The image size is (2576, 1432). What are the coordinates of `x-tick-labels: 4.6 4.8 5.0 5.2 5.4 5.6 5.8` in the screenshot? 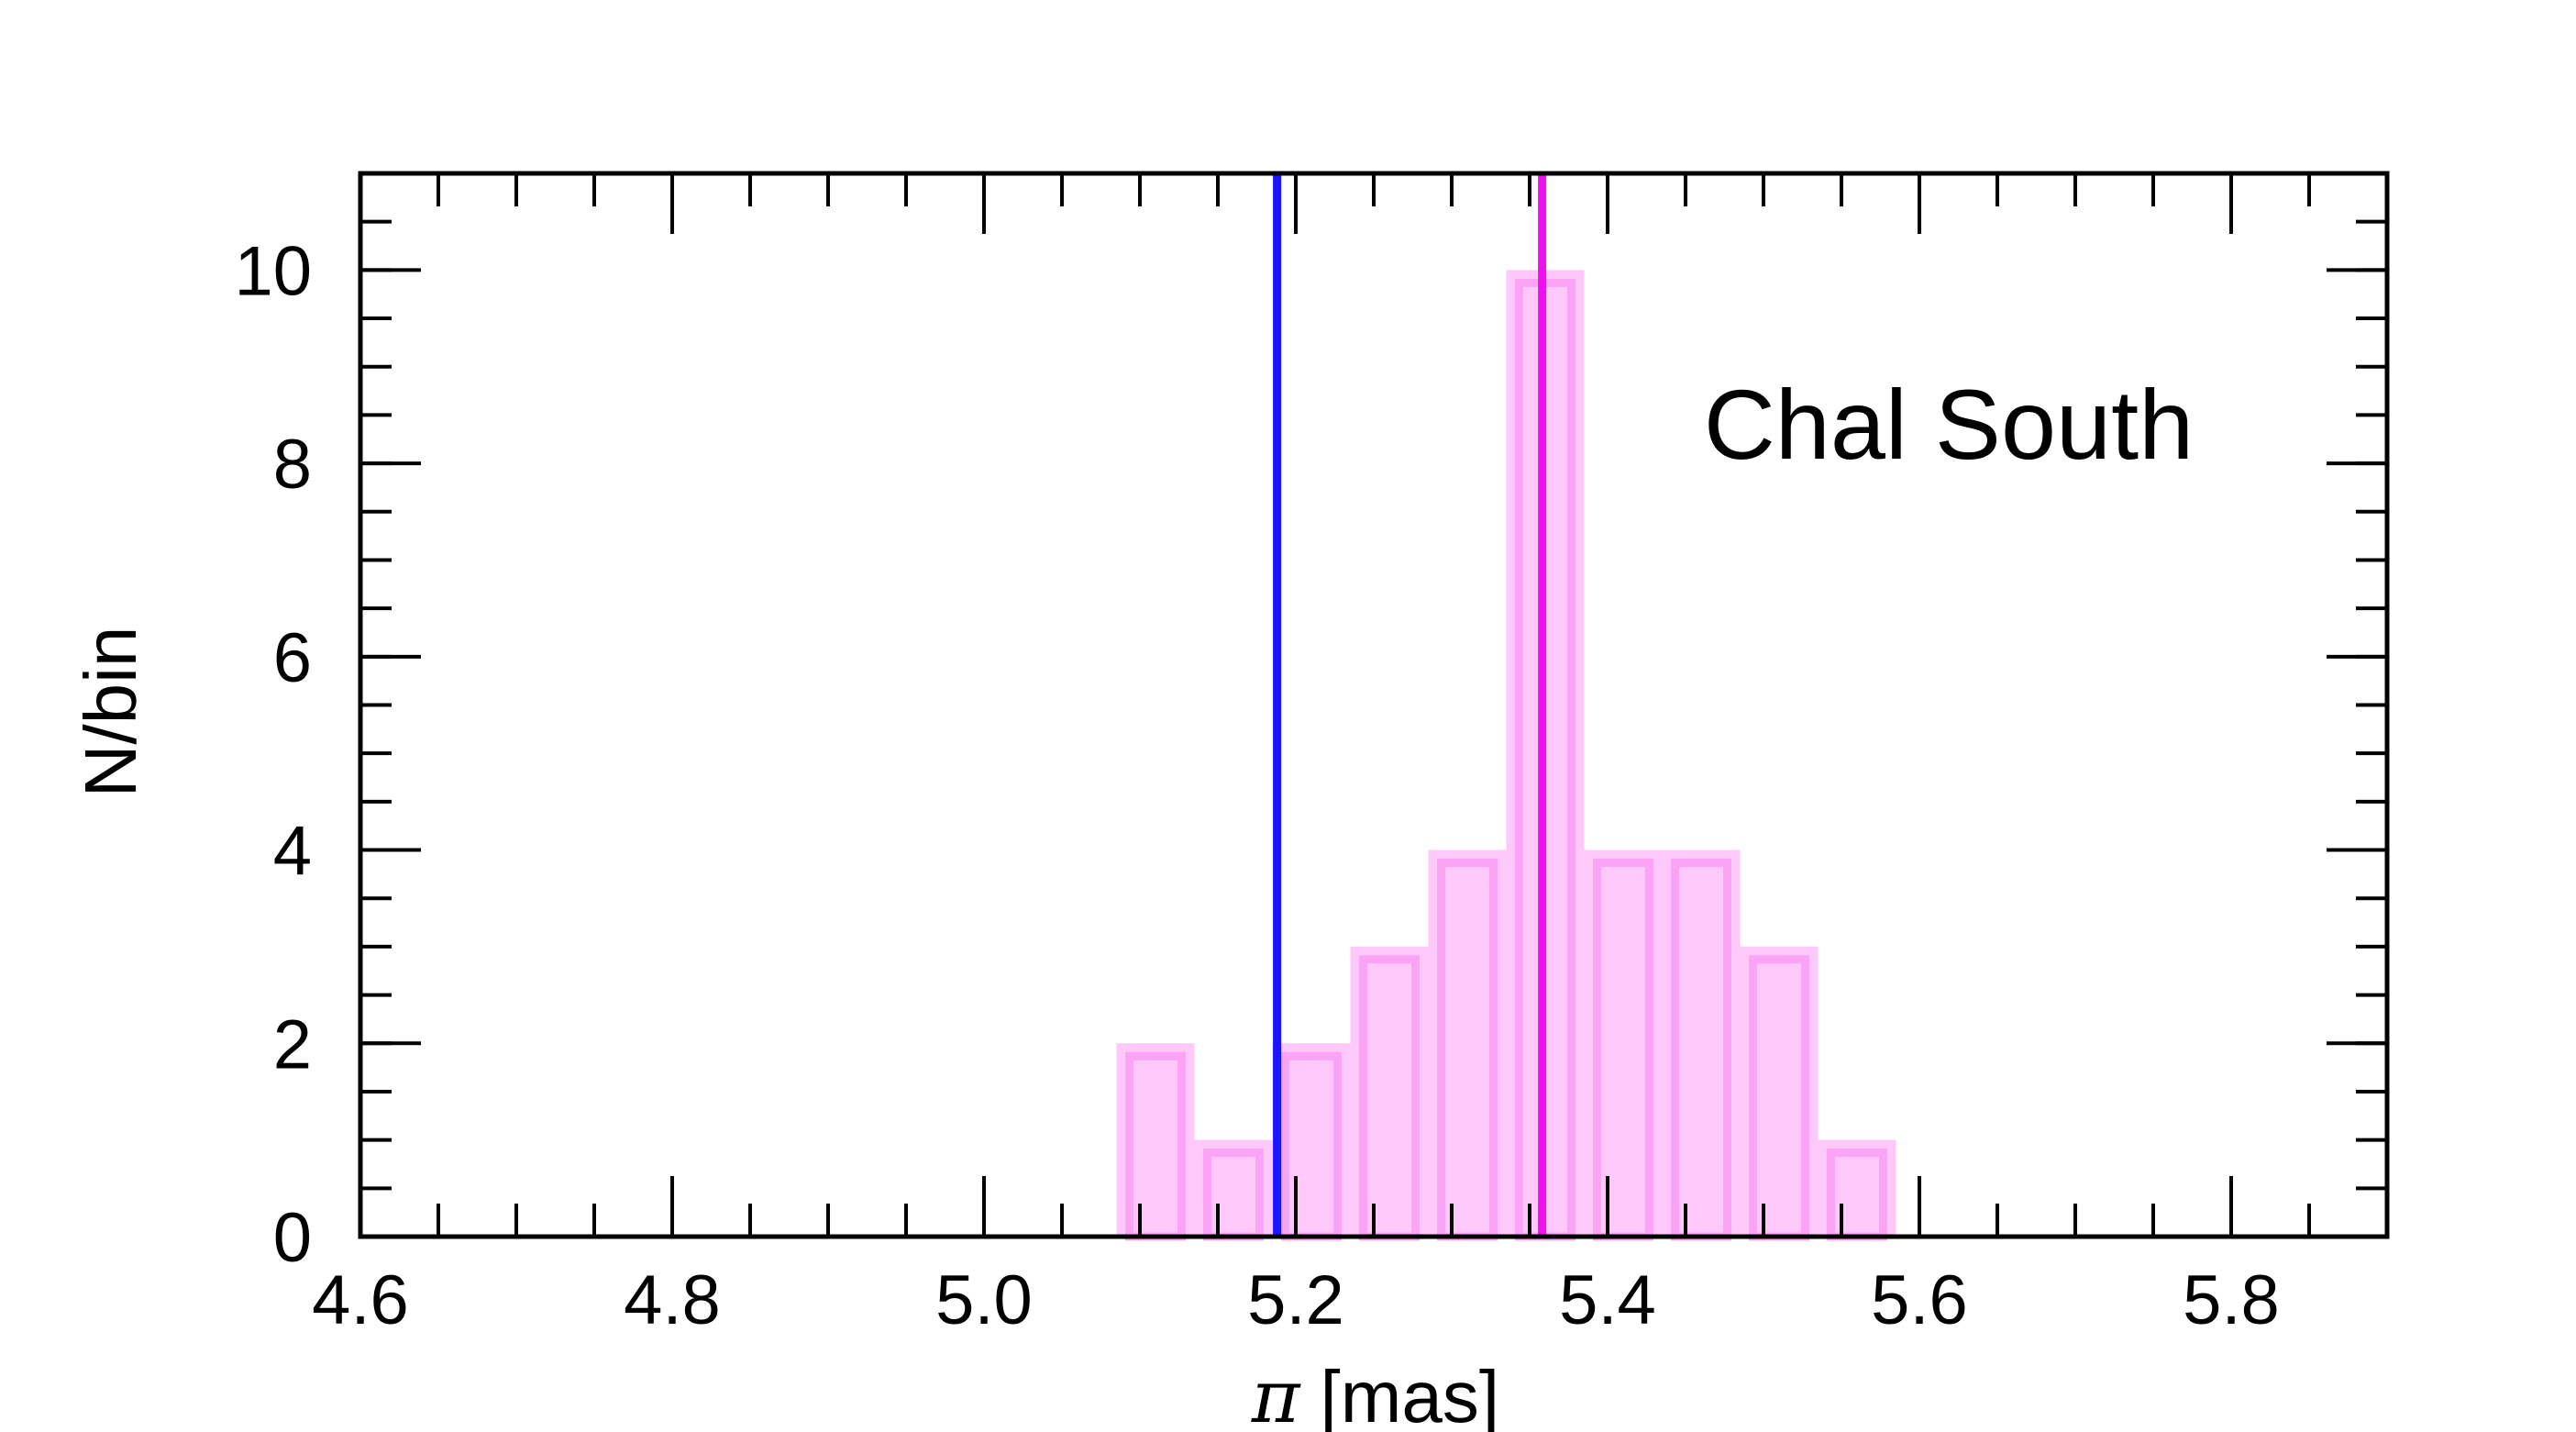 It's located at (1296, 1300).